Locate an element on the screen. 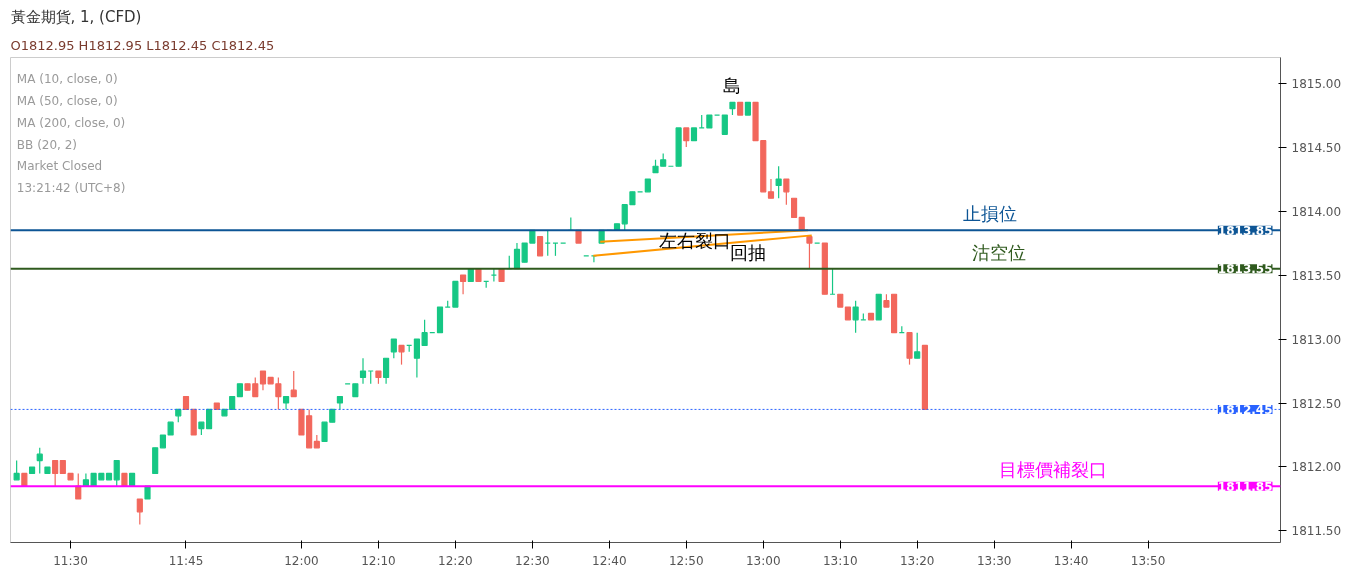 The image size is (1363, 579). y-tick-label: 1813.50 is located at coordinates (1316, 275).